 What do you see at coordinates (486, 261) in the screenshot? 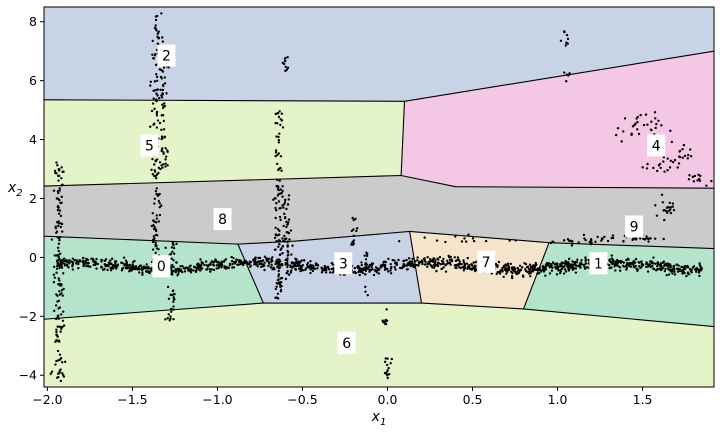
I see `cluster-label-7: 7` at bounding box center [486, 261].